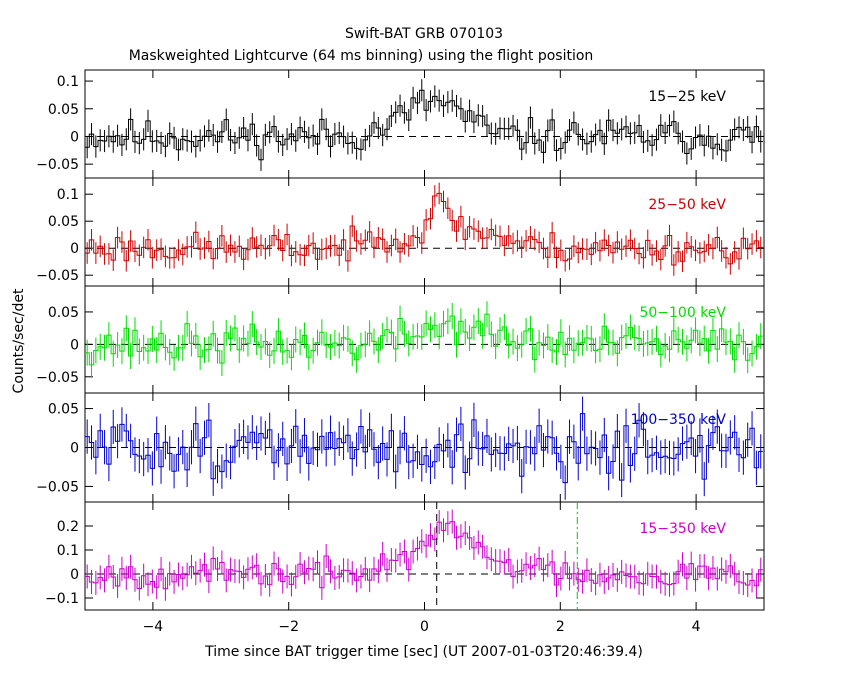 The height and width of the screenshot is (680, 850). What do you see at coordinates (19, 340) in the screenshot?
I see `y-axis-label: Counts/sec/det` at bounding box center [19, 340].